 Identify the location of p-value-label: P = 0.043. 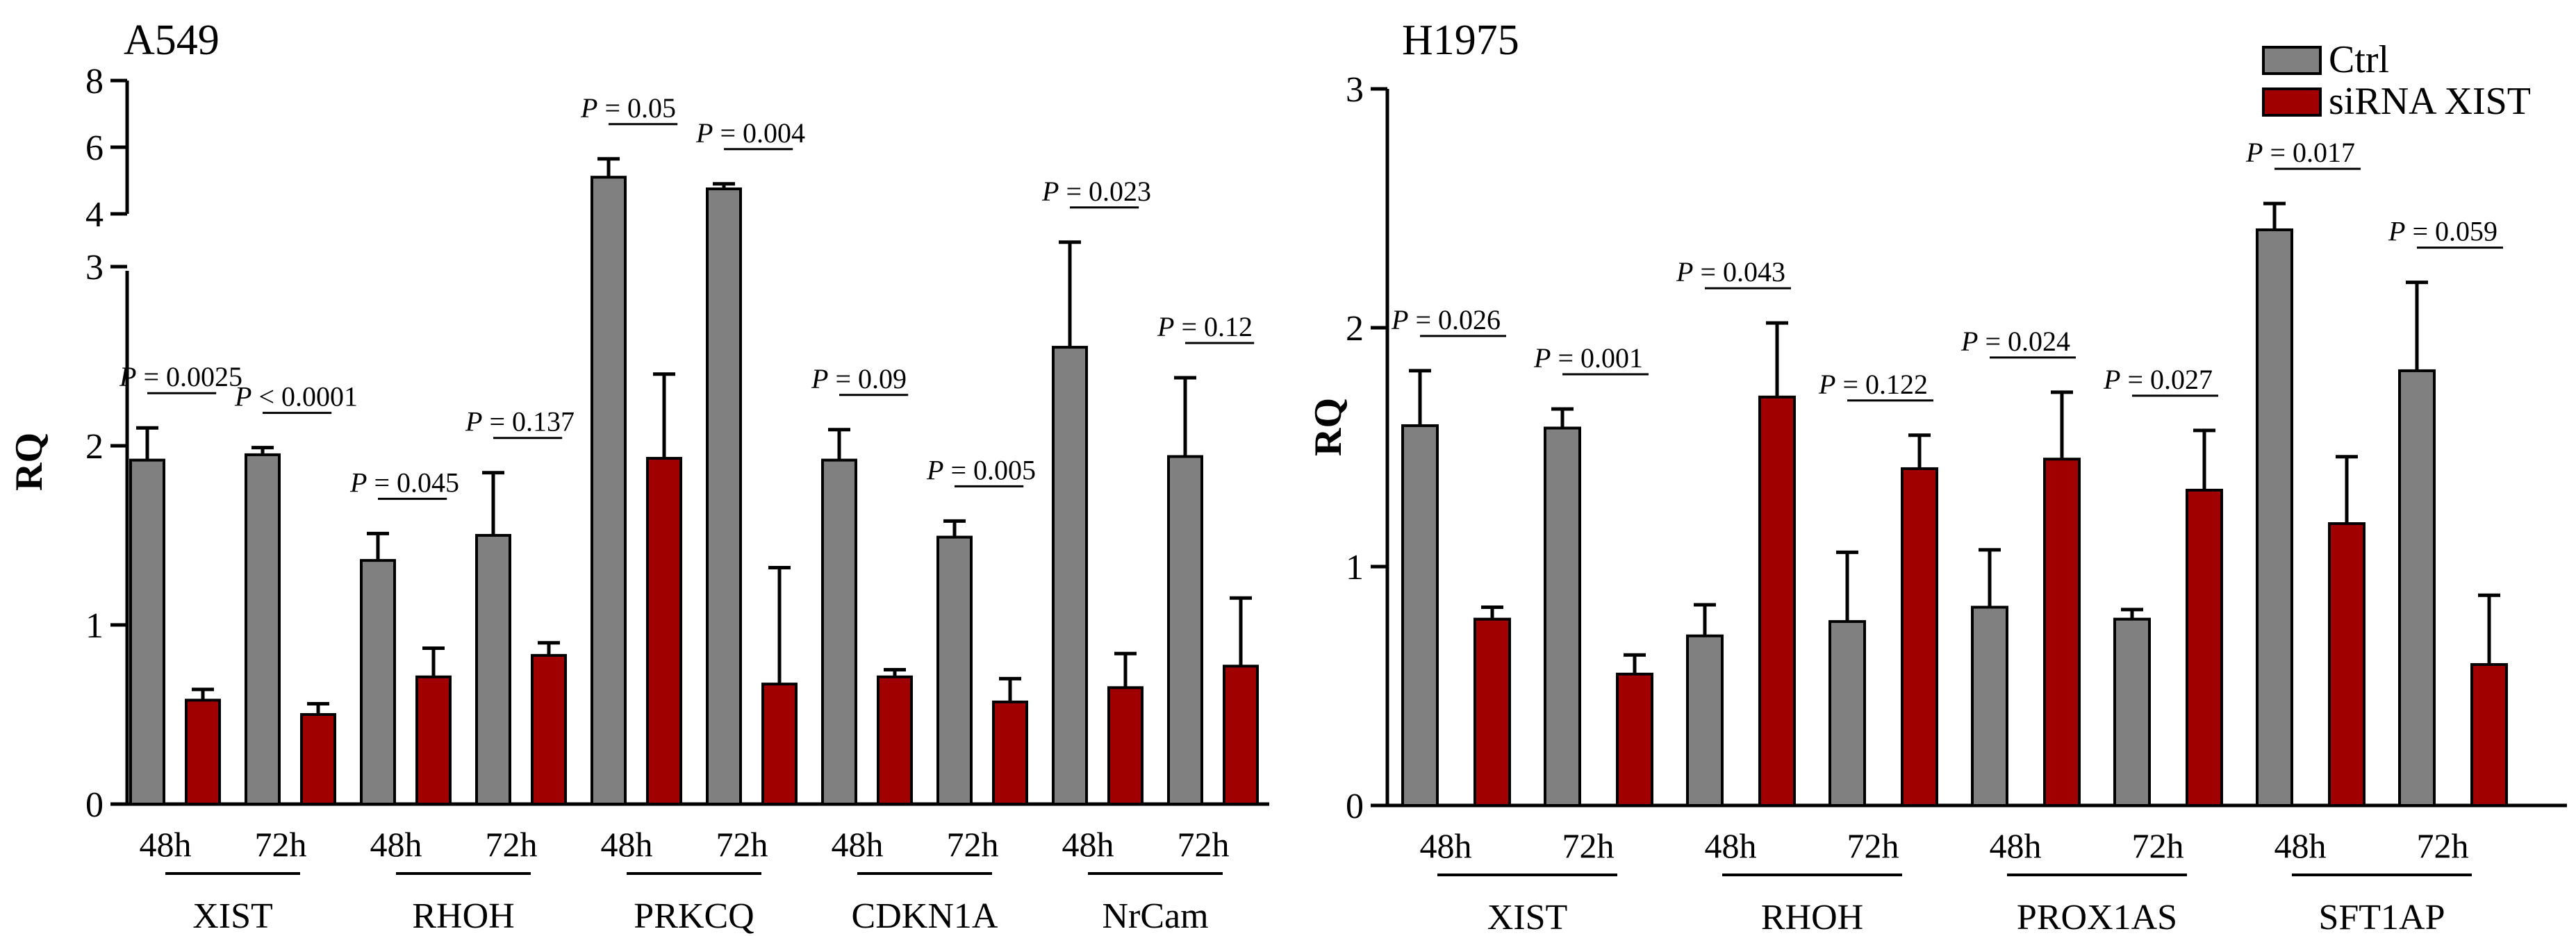
(1731, 271).